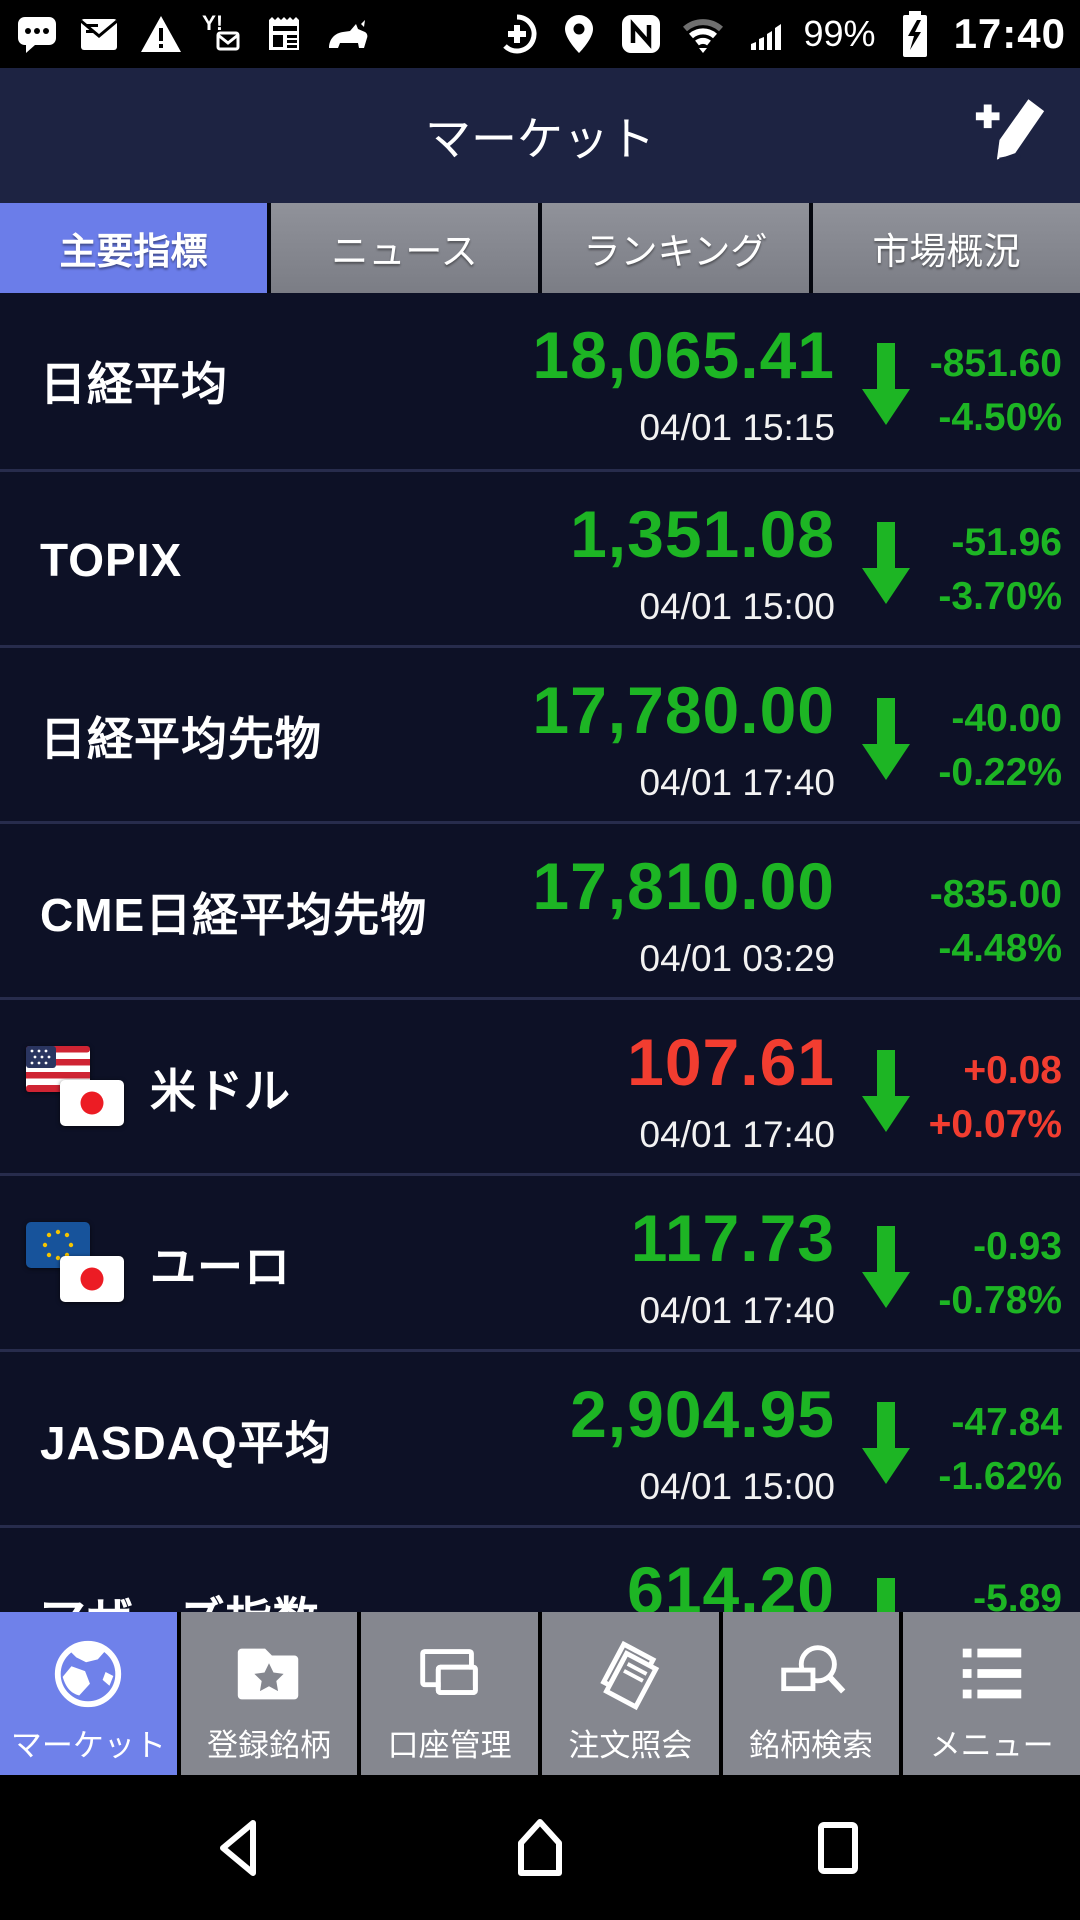 The image size is (1080, 1920). Describe the element at coordinates (540, 1261) in the screenshot. I see `index-row: ユーロ 117.73 04/01 17:40 -0.93 -0.78%` at that location.